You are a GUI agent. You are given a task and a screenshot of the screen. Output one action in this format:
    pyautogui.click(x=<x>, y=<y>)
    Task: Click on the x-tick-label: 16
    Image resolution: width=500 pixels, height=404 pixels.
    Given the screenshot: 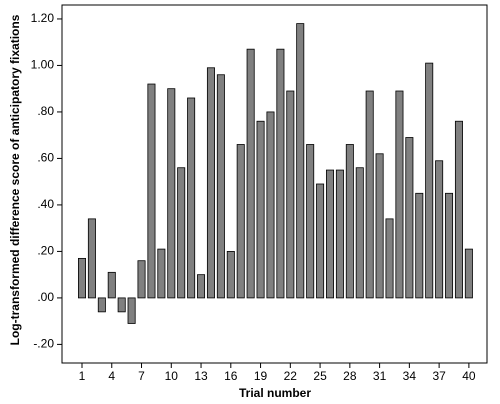 What is the action you would take?
    pyautogui.click(x=231, y=376)
    